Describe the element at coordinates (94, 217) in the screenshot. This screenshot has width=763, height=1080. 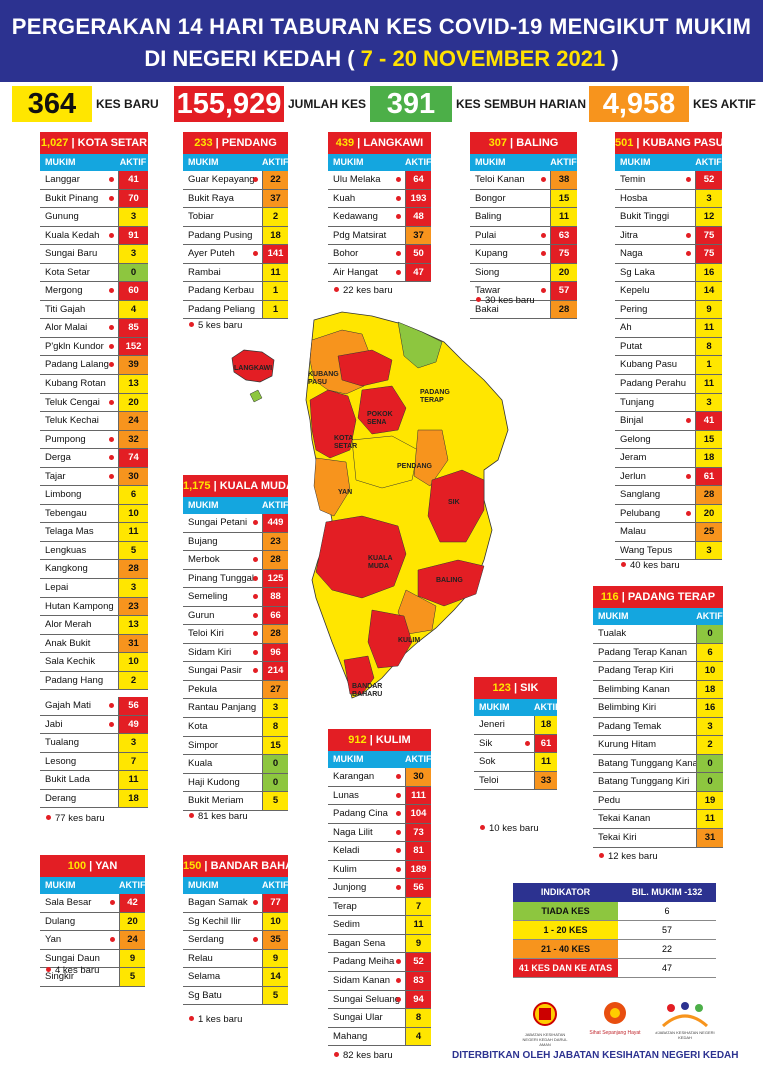
I see `table-row: Gunung 3` at that location.